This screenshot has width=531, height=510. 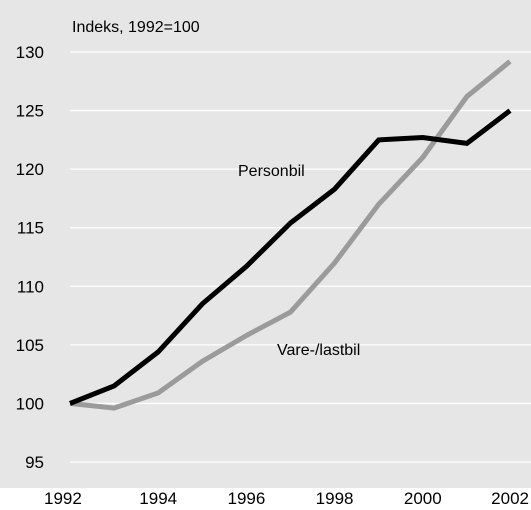 What do you see at coordinates (30, 111) in the screenshot?
I see `y-tick-label: 125` at bounding box center [30, 111].